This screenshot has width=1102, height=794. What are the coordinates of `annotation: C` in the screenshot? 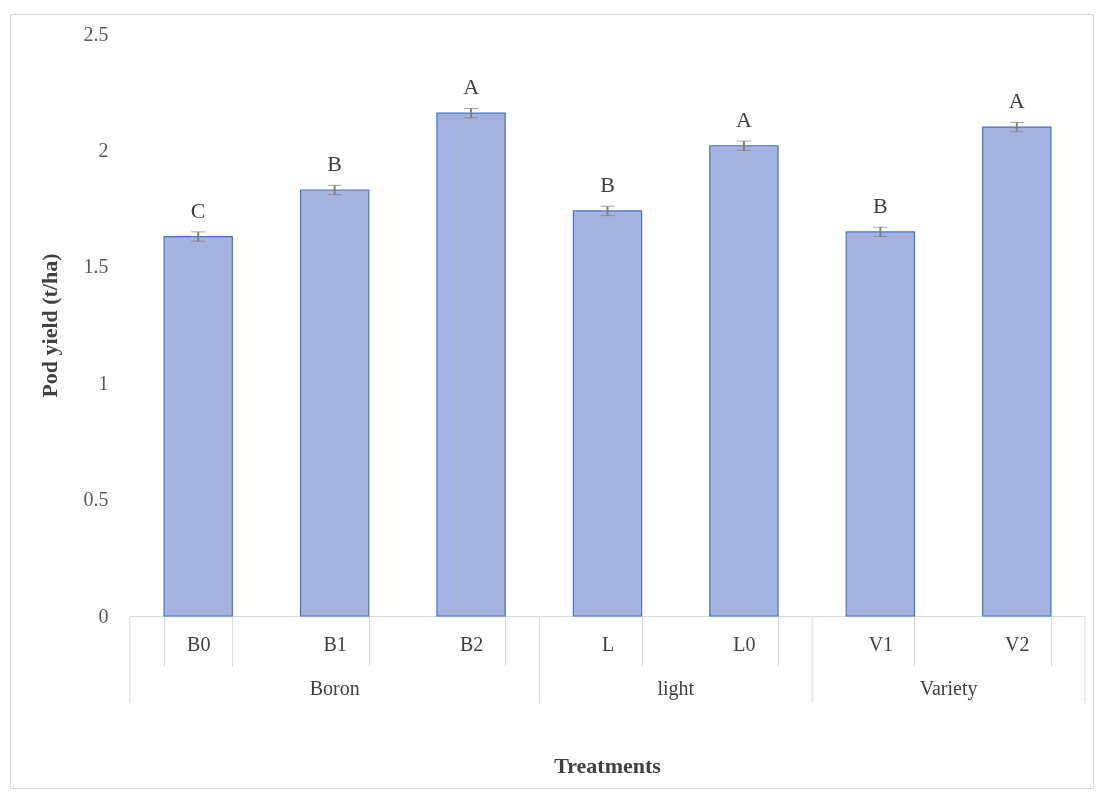 It's located at (198, 210).